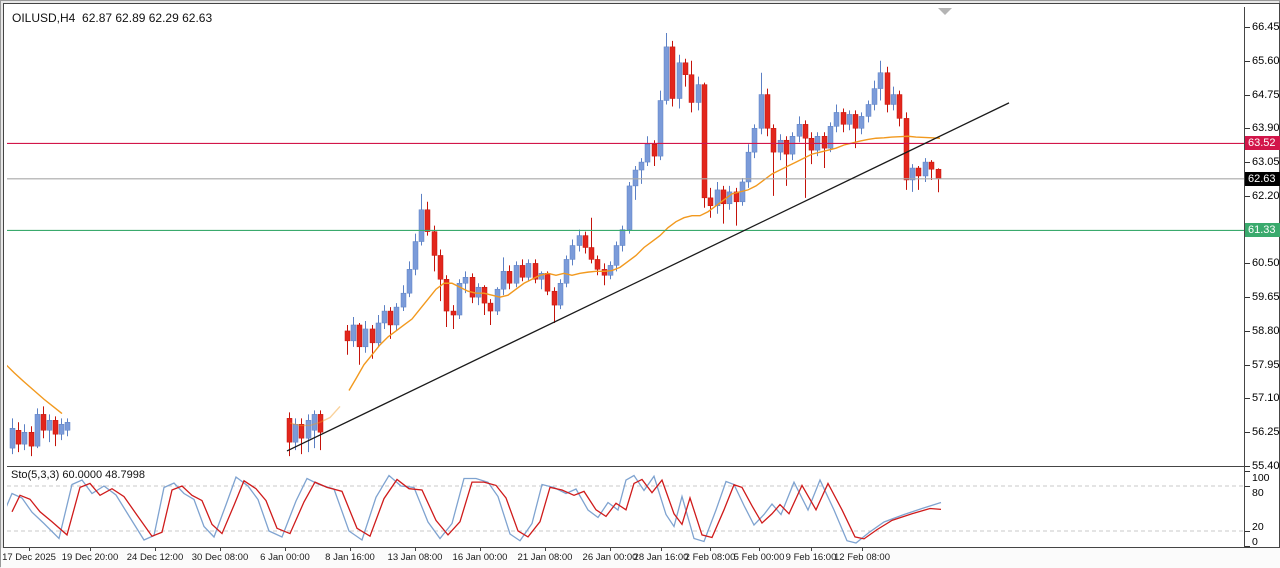 This screenshot has width=1280, height=568. I want to click on indicator-axis-label: 100, so click(1261, 478).